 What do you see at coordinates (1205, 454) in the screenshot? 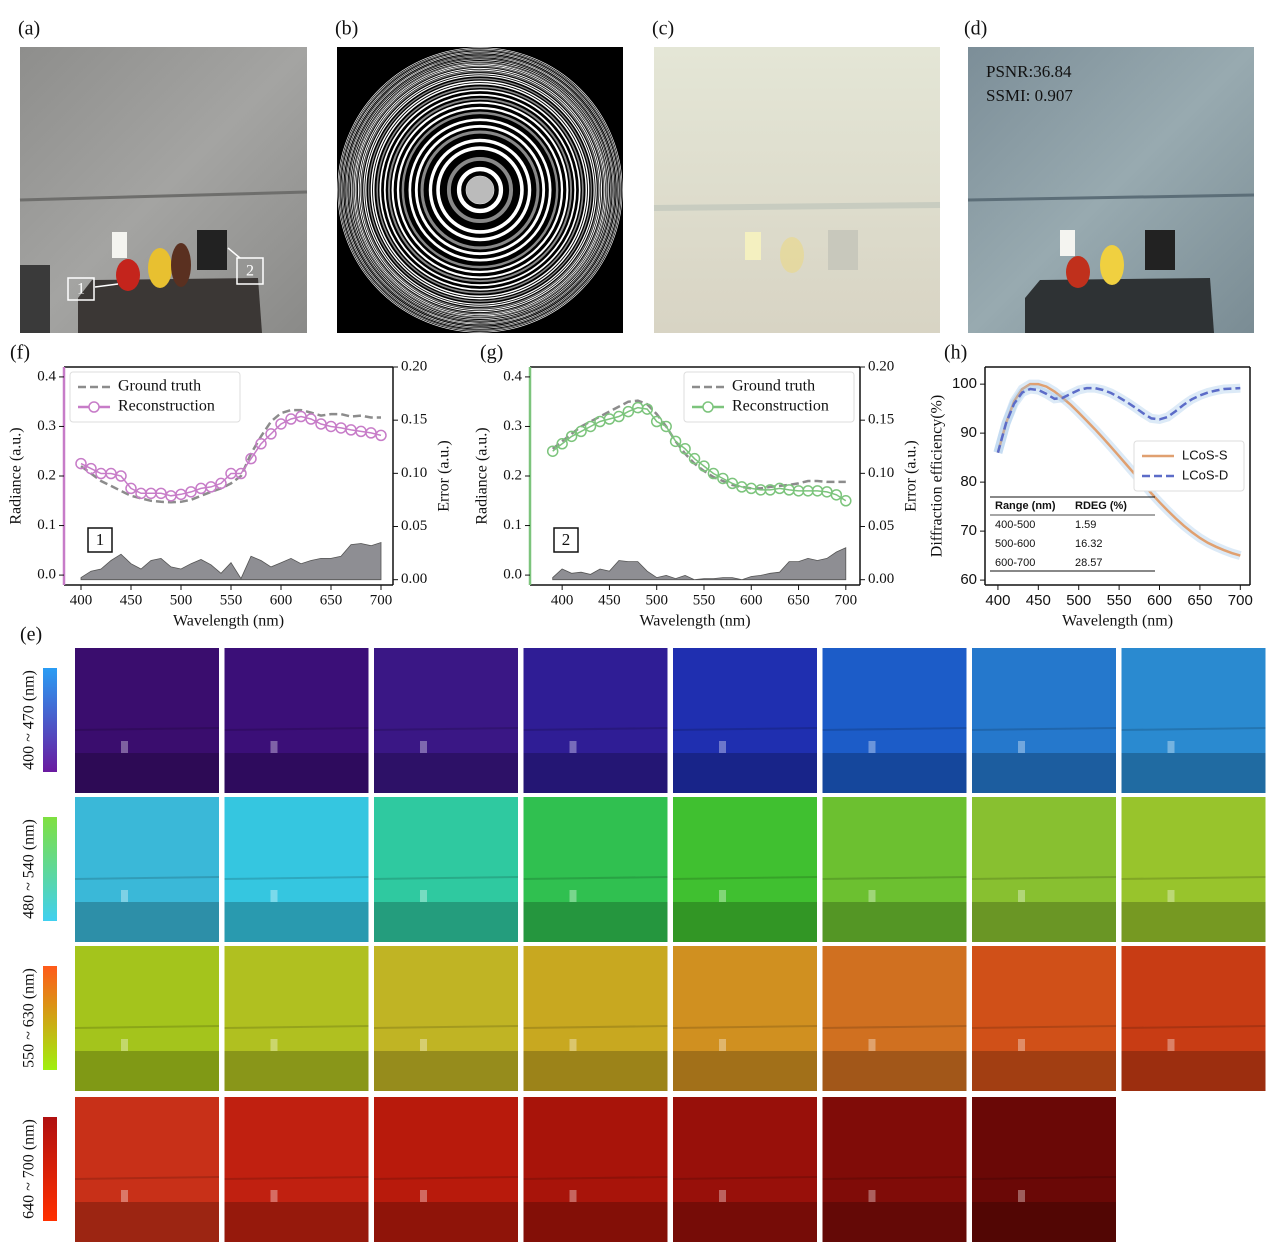
I see `legend-label: LCoS-S` at bounding box center [1205, 454].